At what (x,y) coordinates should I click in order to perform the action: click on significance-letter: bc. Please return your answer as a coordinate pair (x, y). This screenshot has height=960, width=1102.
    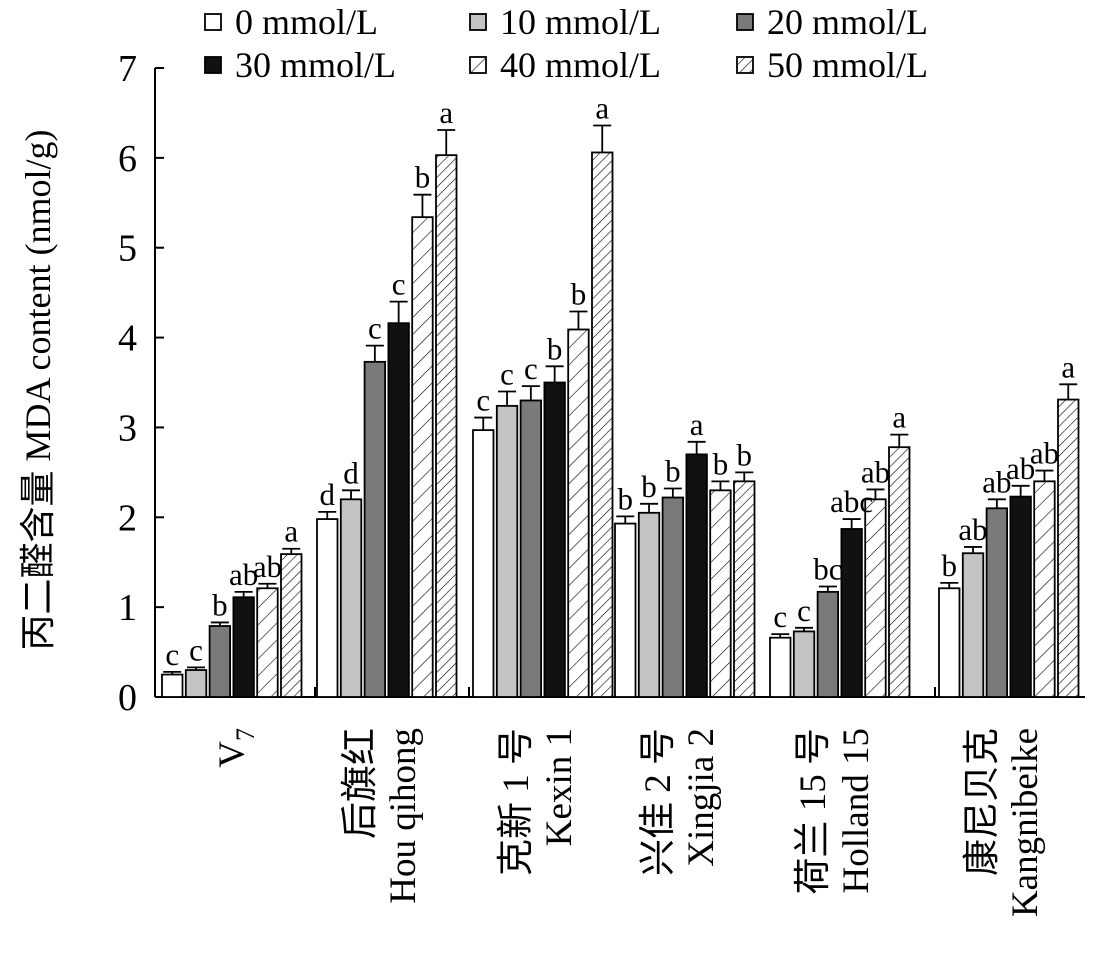
    Looking at the image, I should click on (827, 568).